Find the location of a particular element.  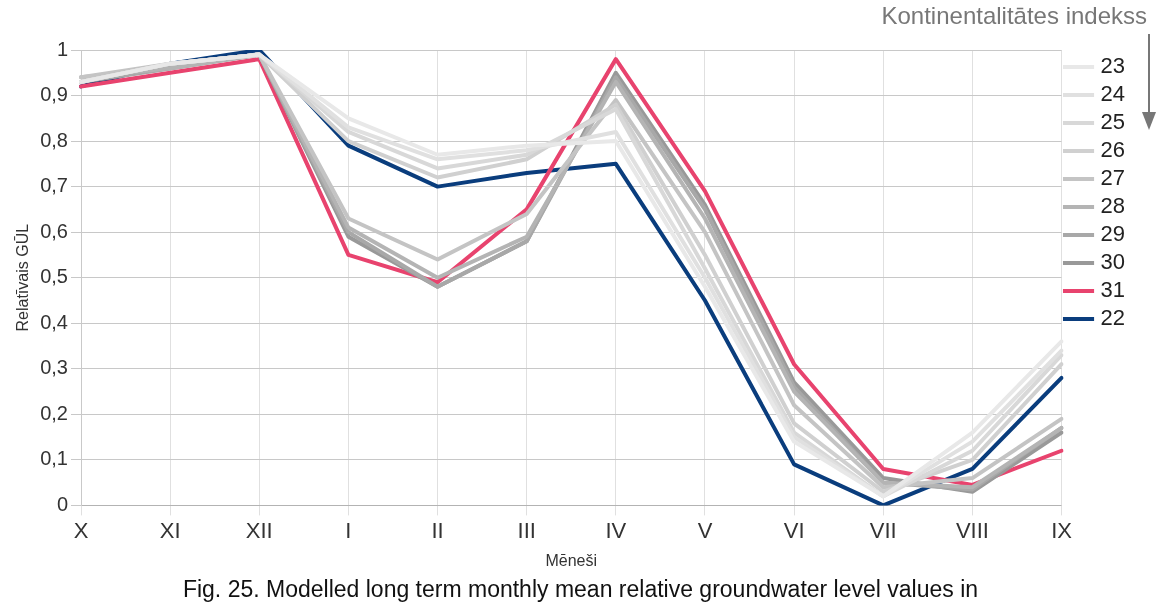

legend-label: 31 is located at coordinates (1113, 290).